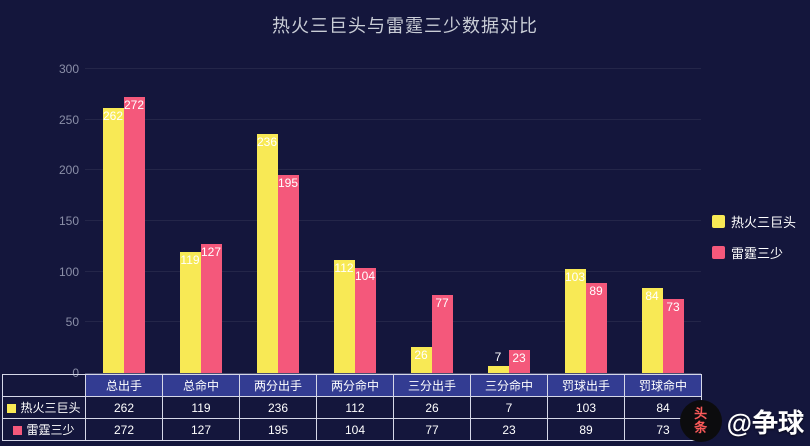  What do you see at coordinates (585, 221) in the screenshot?
I see `bar-group-7: 103 89` at bounding box center [585, 221].